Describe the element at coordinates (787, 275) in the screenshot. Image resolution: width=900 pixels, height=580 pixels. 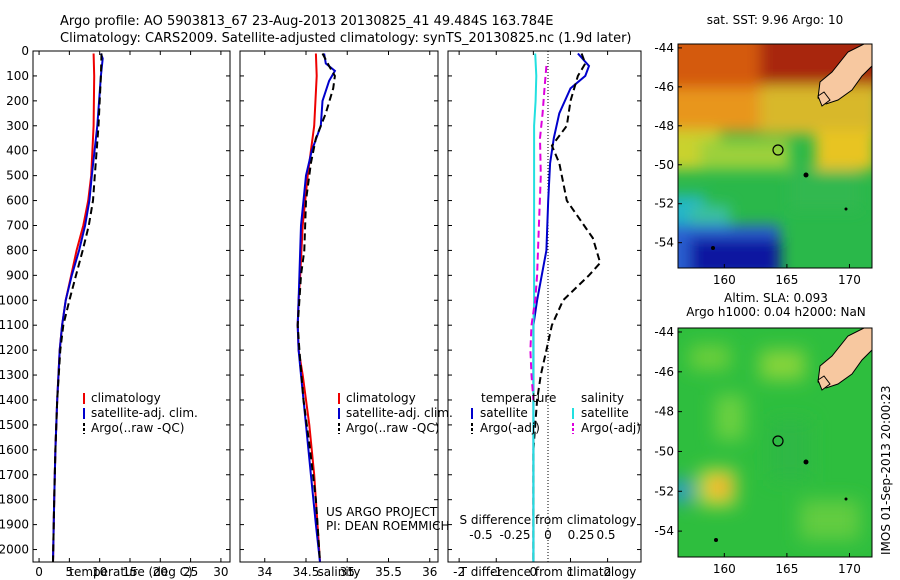
I see `sst-x-ticks: 160 165 170` at that location.